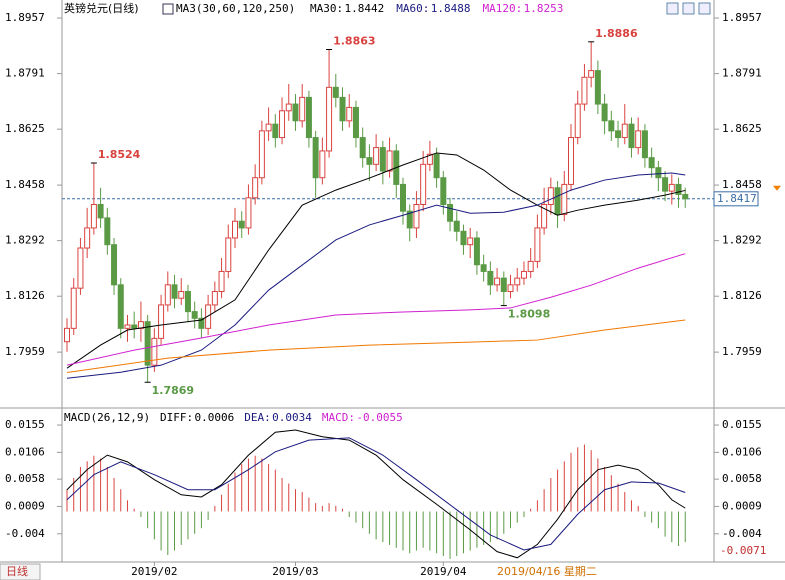 Image resolution: width=785 pixels, height=580 pixels. I want to click on macd-marker: -0.0071, so click(743, 550).